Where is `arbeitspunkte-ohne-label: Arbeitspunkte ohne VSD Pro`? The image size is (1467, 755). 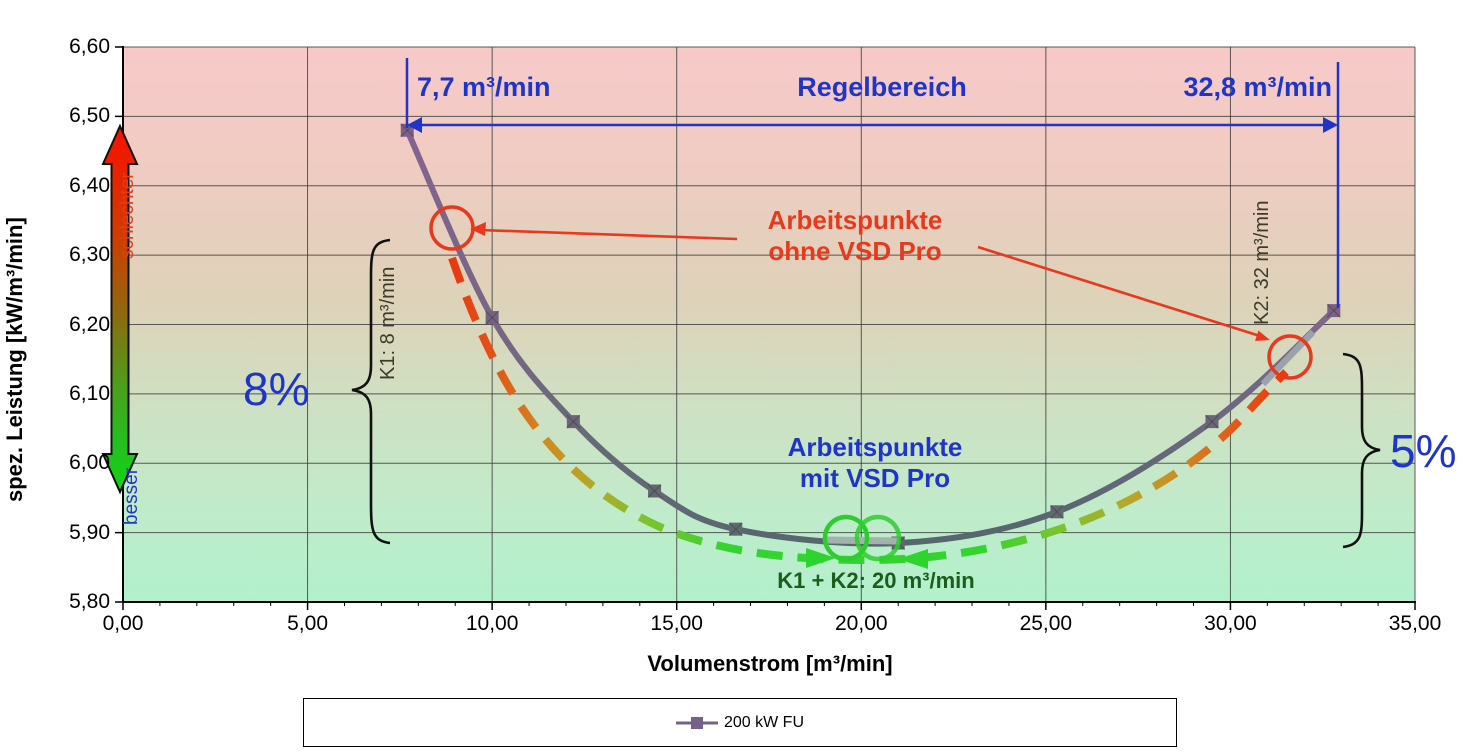 arbeitspunkte-ohne-label: Arbeitspunkte ohne VSD Pro is located at coordinates (855, 236).